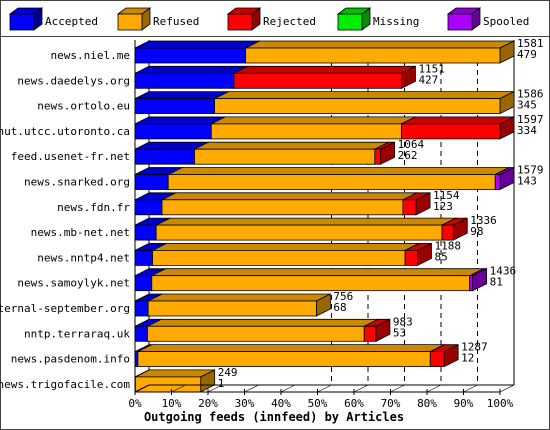 The width and height of the screenshot is (550, 430). Describe the element at coordinates (221, 383) in the screenshot. I see `feed-count-label: 1` at that location.